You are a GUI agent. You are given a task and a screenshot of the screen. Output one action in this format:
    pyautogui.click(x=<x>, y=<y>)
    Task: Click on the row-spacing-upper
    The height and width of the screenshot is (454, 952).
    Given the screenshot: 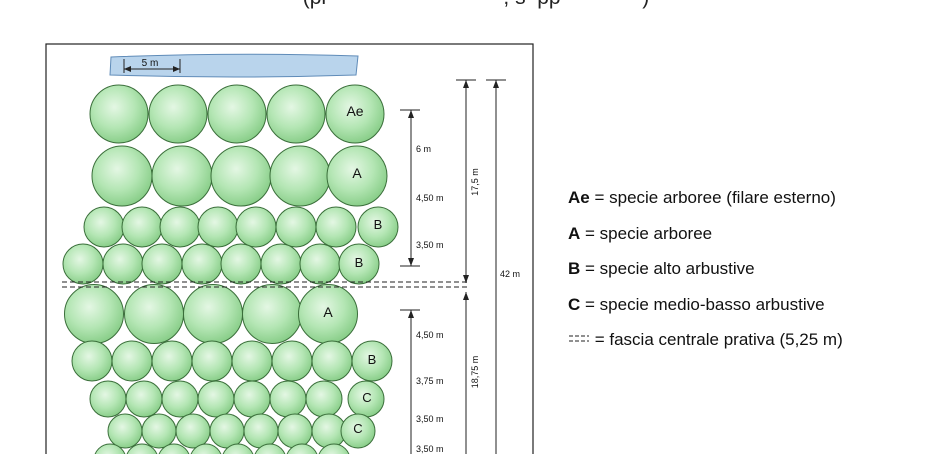 What is the action you would take?
    pyautogui.click(x=410, y=188)
    